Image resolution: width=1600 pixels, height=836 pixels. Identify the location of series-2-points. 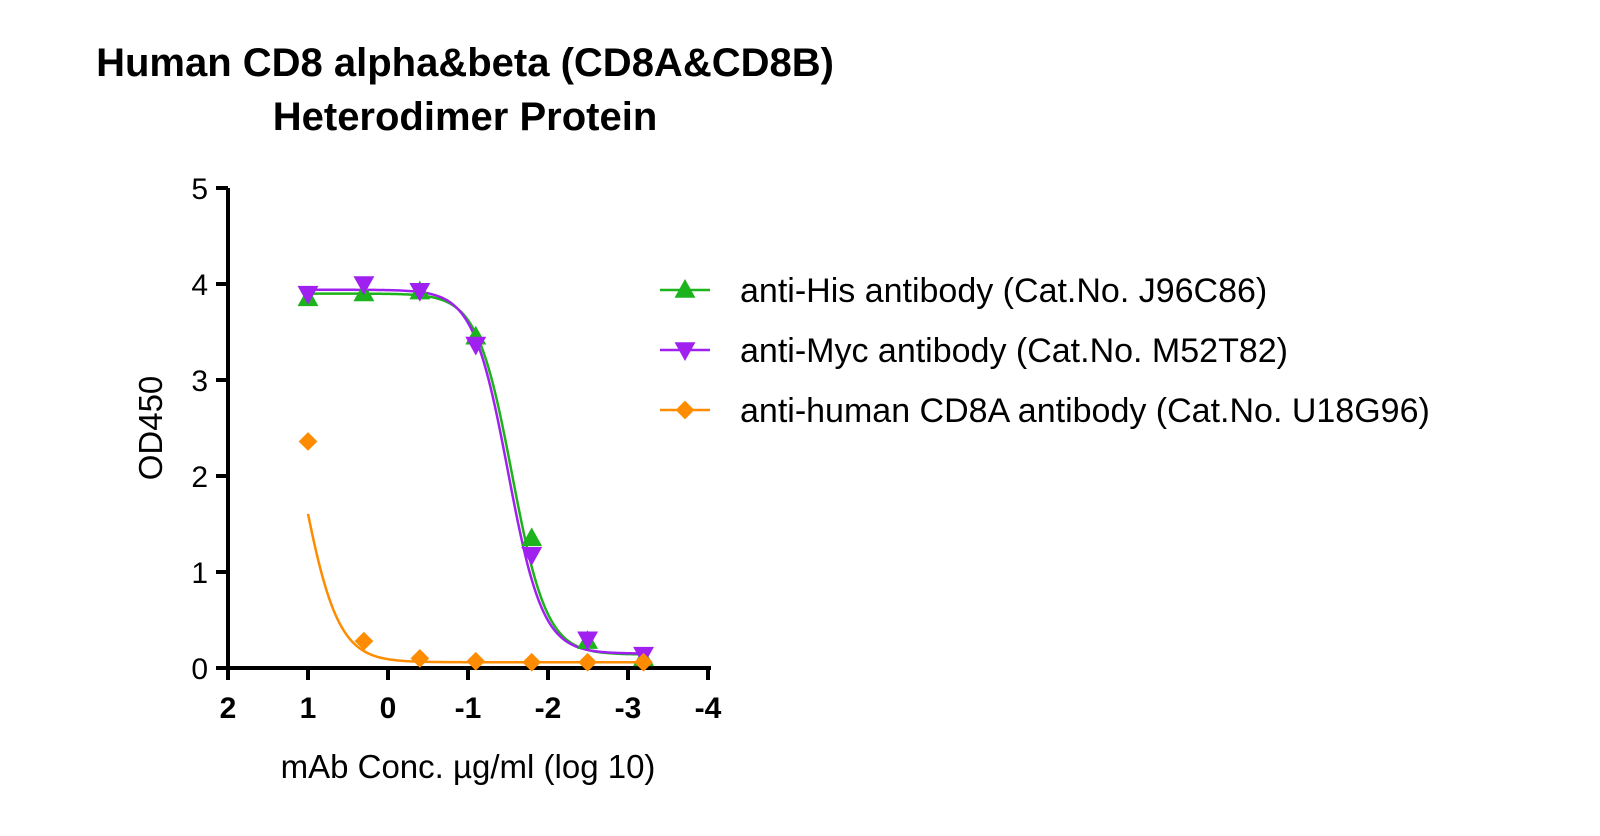
(475, 471).